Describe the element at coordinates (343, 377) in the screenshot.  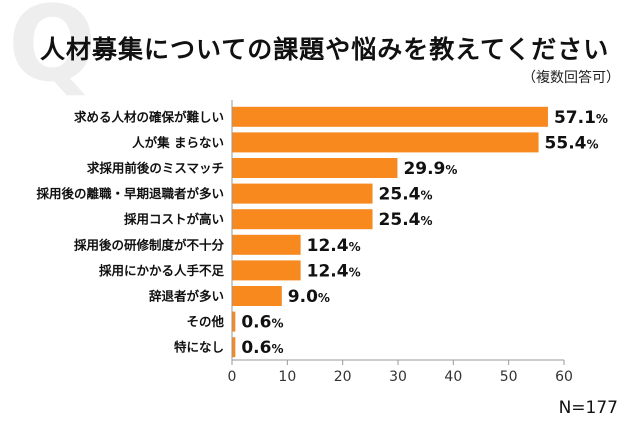
I see `x-tick-label: 20` at that location.